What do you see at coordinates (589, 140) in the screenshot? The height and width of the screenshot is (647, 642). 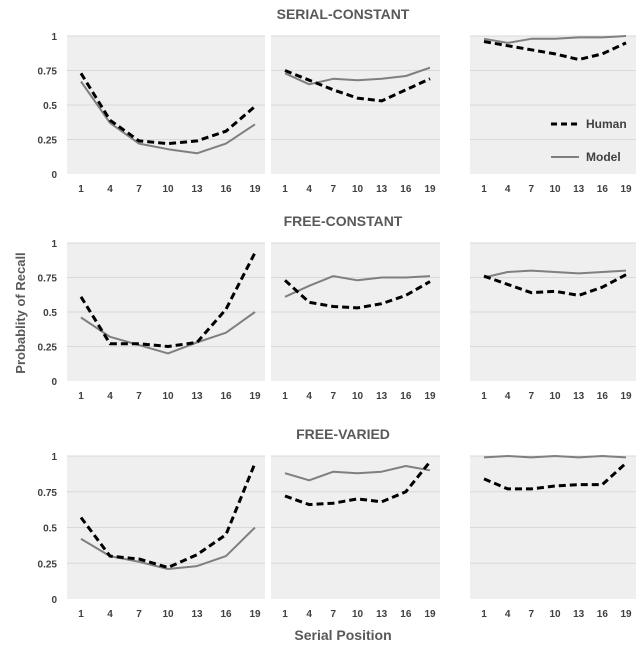 I see `legend: Human Model` at bounding box center [589, 140].